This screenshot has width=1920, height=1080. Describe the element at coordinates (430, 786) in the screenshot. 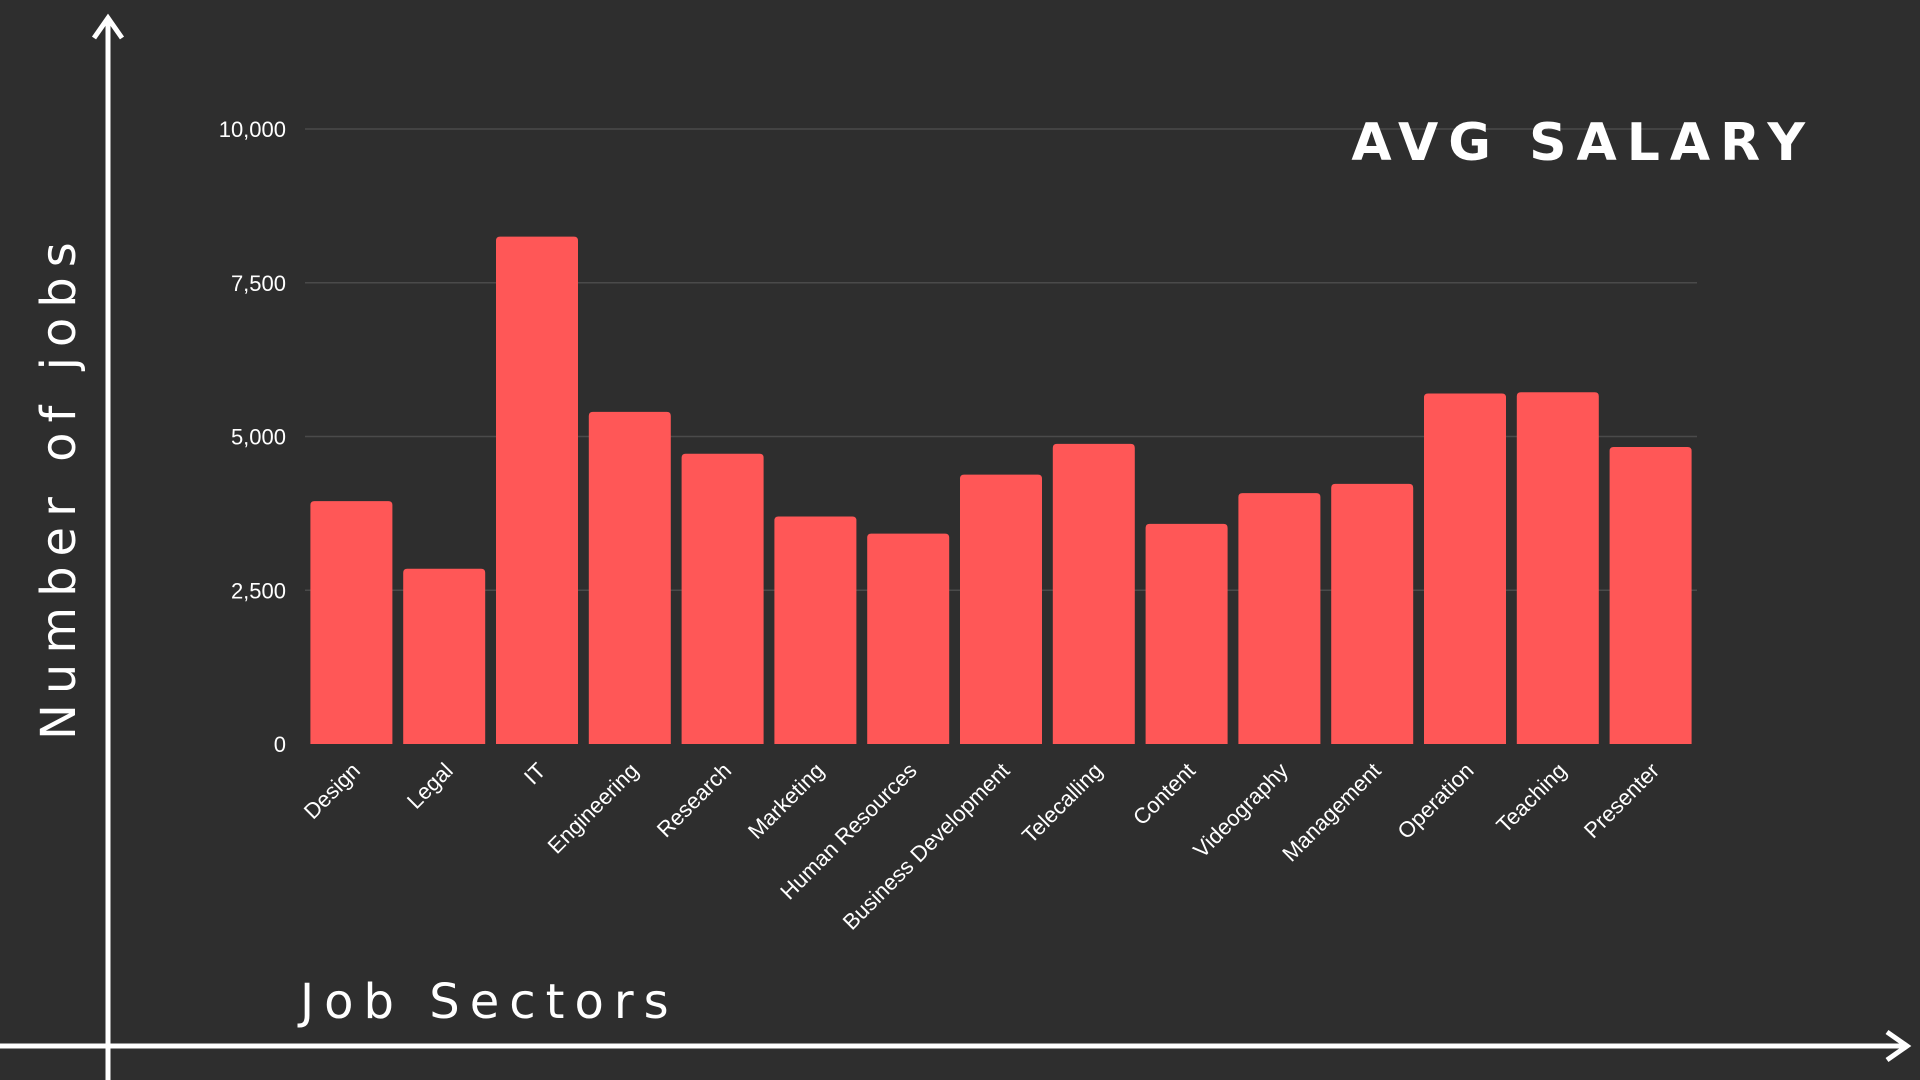

I see `x-tick-label: Legal` at that location.